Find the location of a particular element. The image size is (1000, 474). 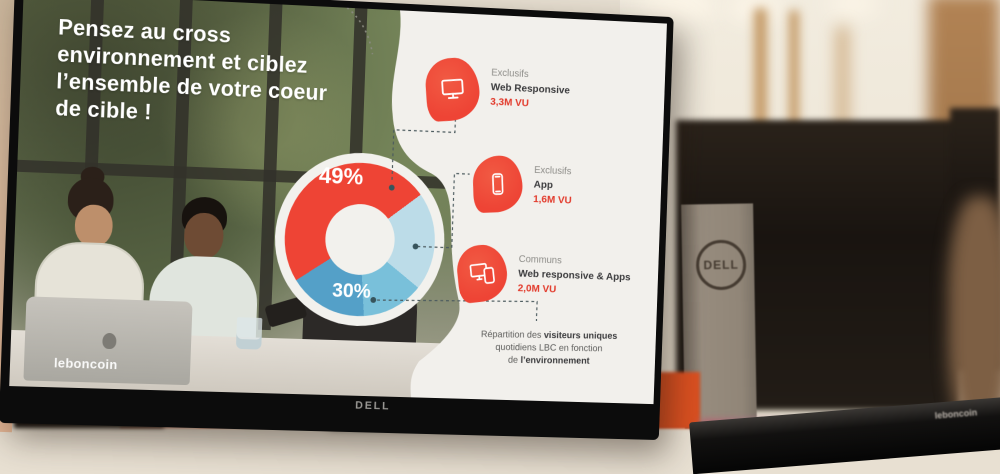

dell-bezel-logo: DELL is located at coordinates (373, 406).